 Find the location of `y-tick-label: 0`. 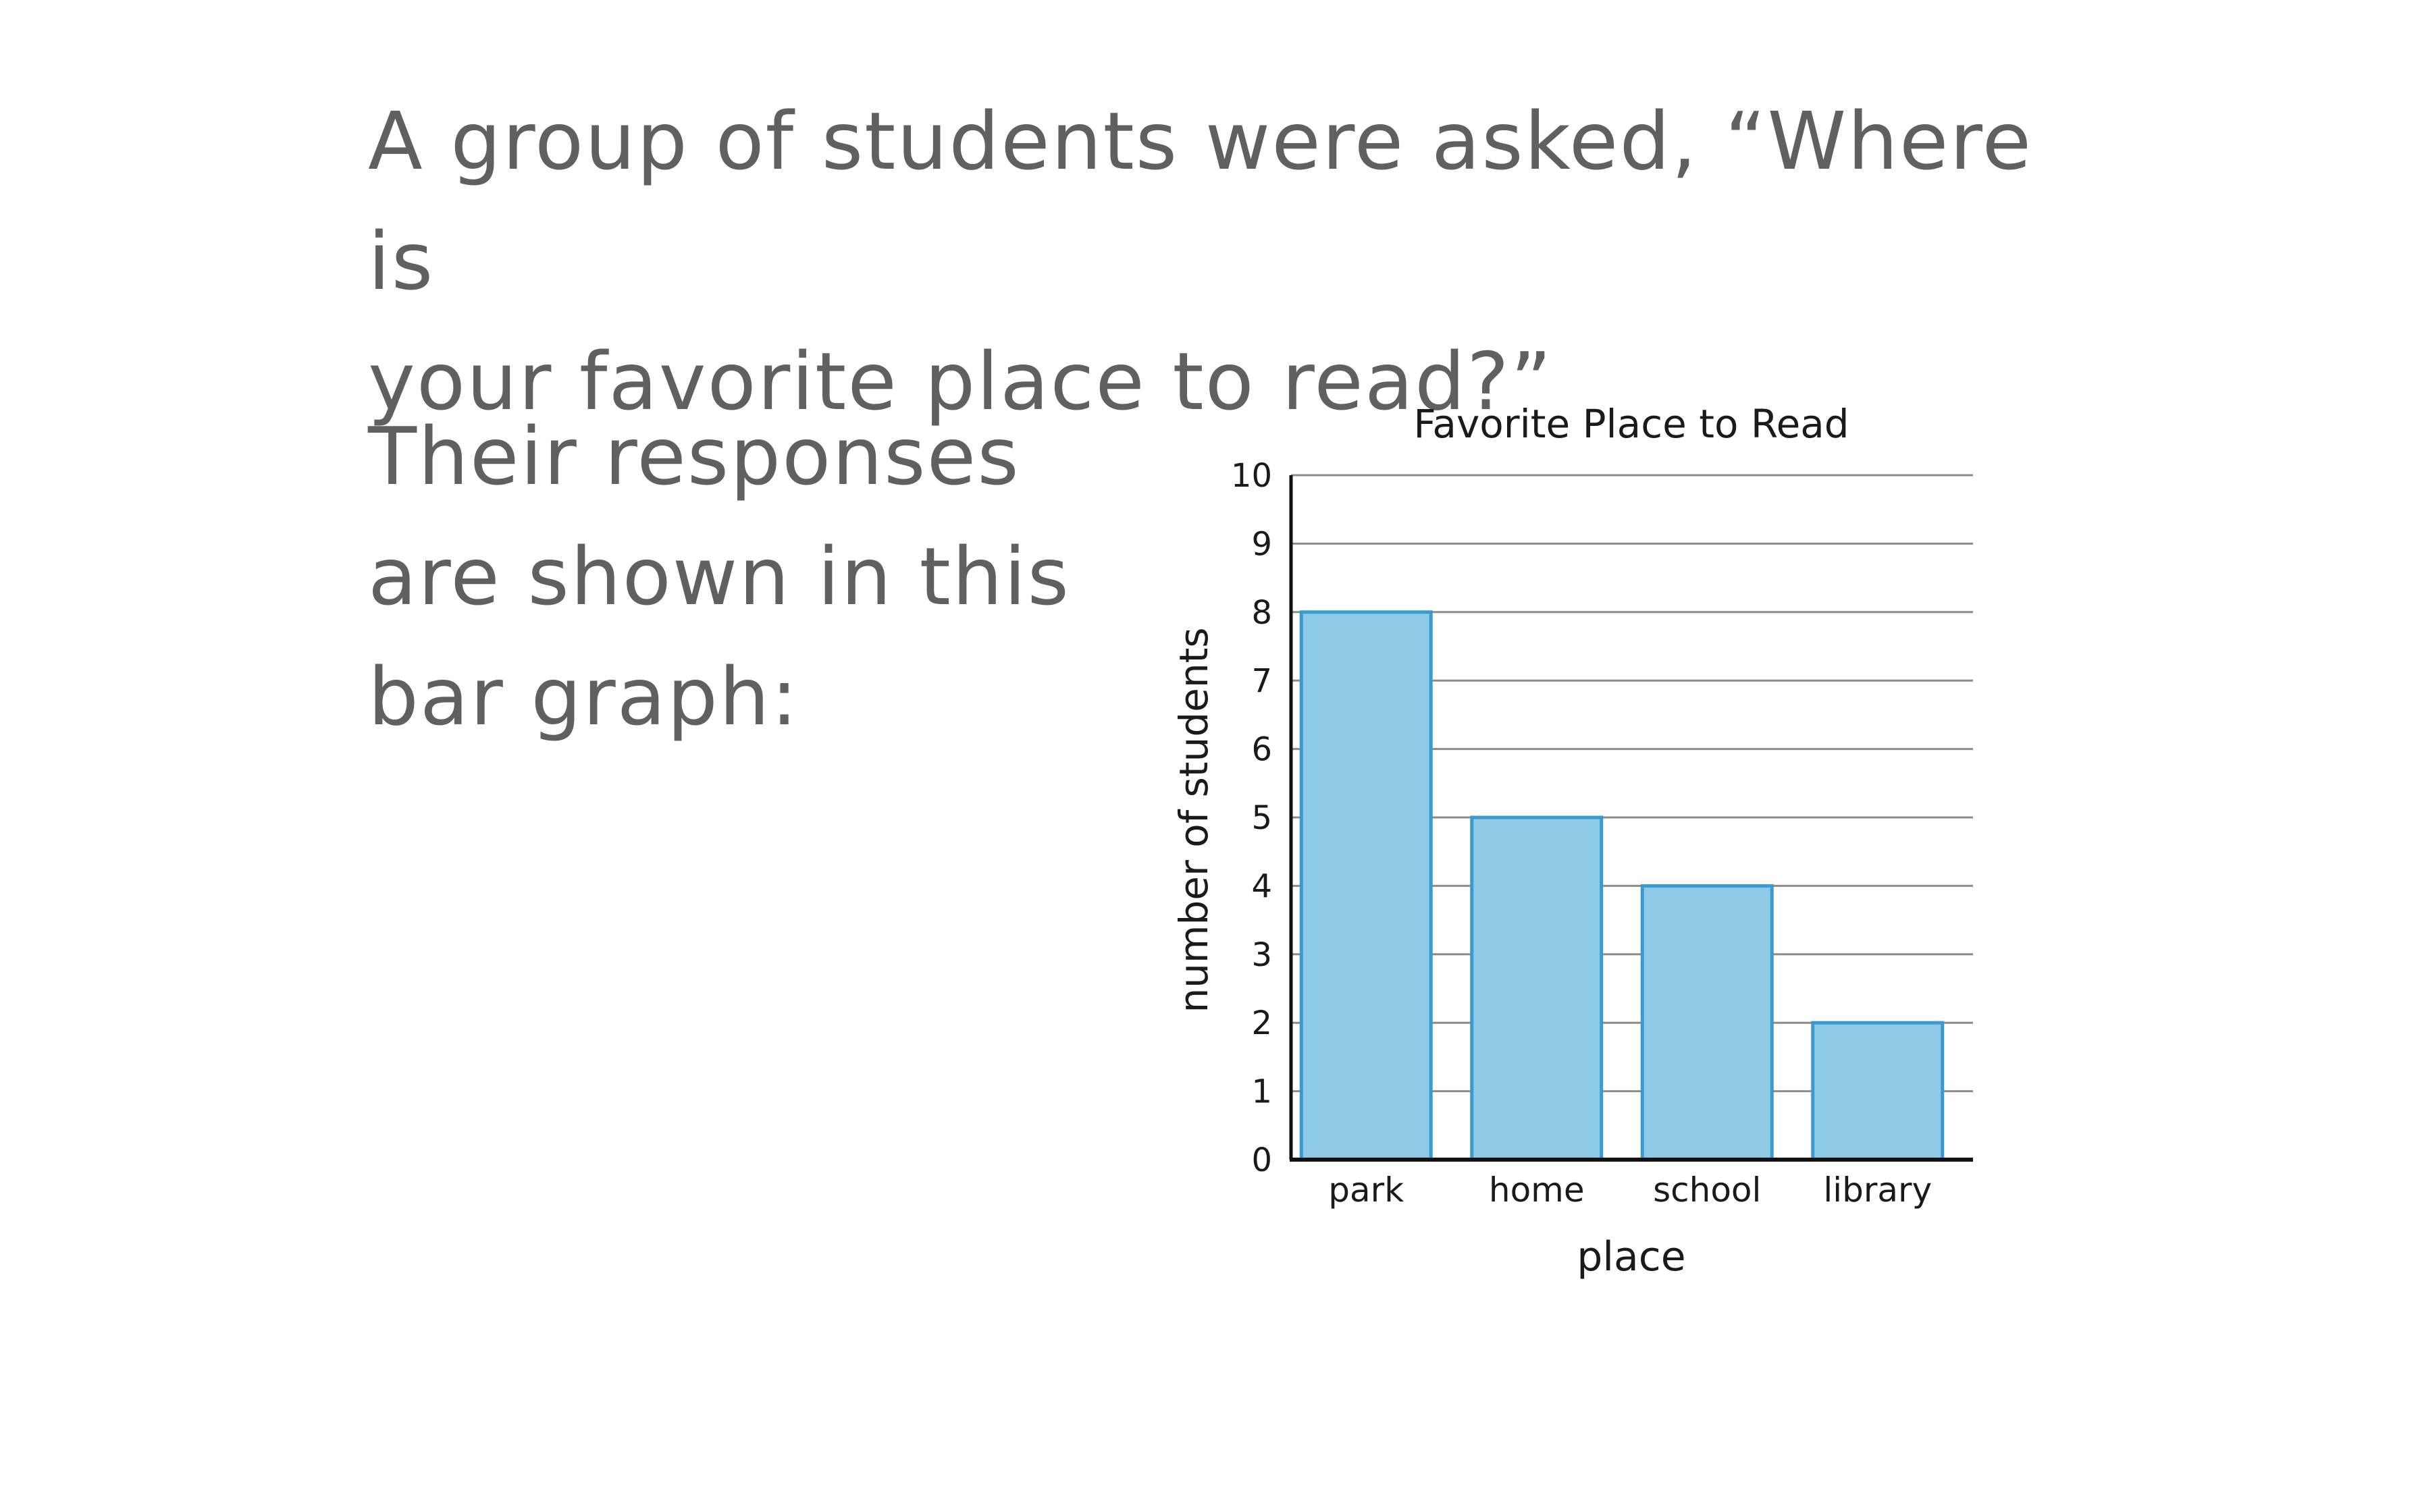

y-tick-label: 0 is located at coordinates (1261, 1160).